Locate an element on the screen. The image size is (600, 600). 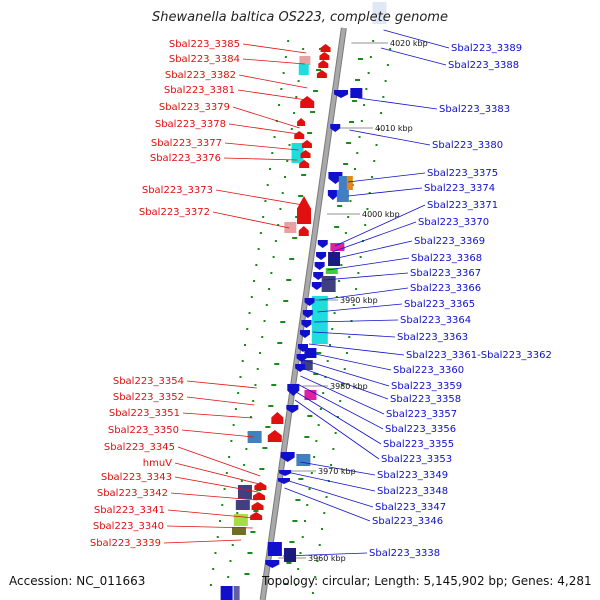
scale-tick-label: 4000 kbp is located at coordinates (381, 214).